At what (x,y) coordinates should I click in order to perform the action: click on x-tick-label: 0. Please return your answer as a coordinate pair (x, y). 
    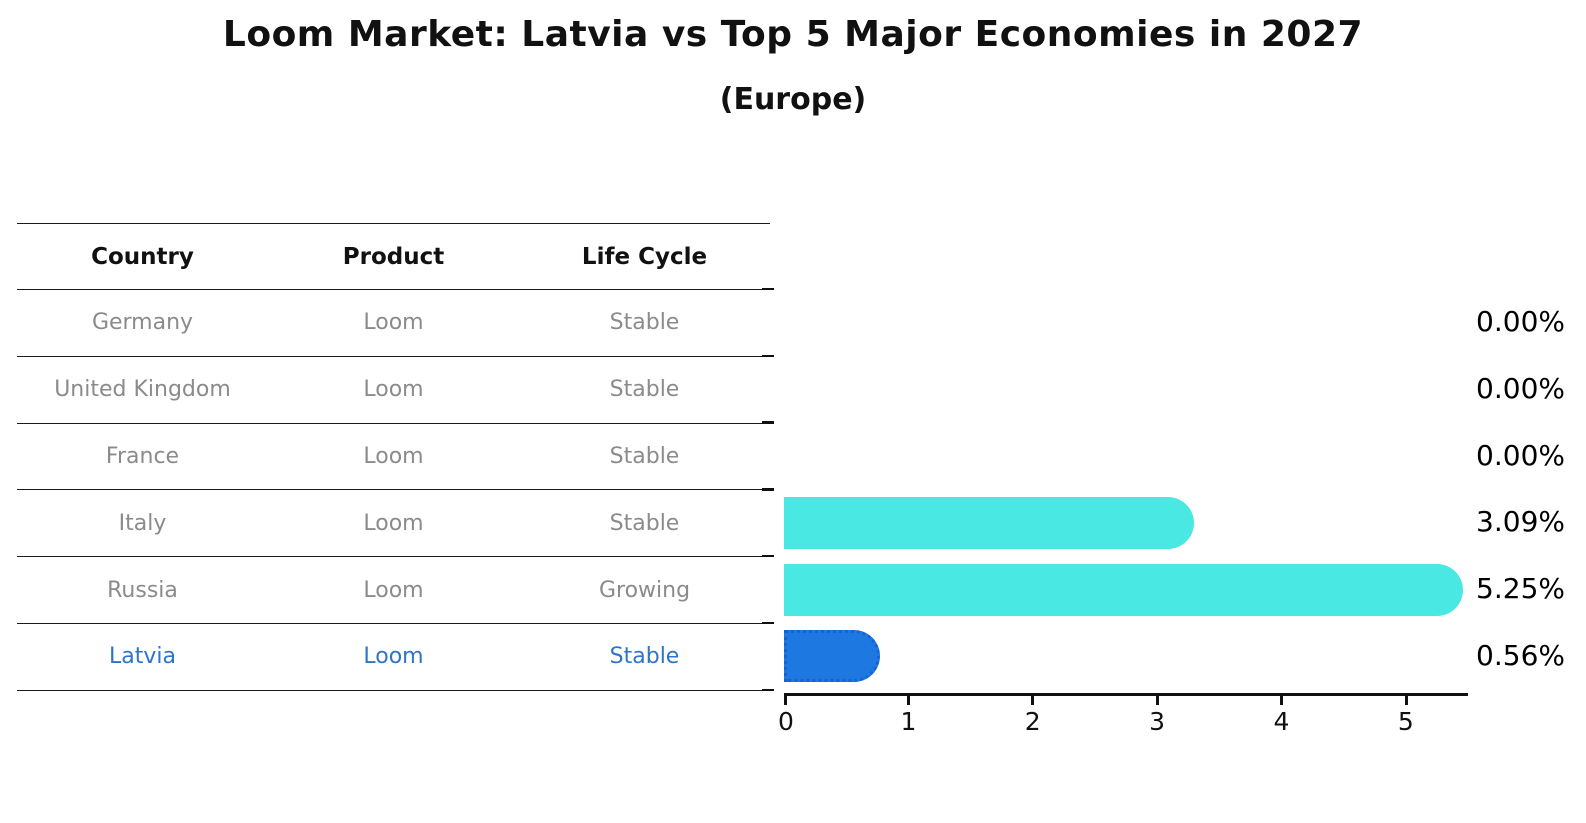
    Looking at the image, I should click on (786, 721).